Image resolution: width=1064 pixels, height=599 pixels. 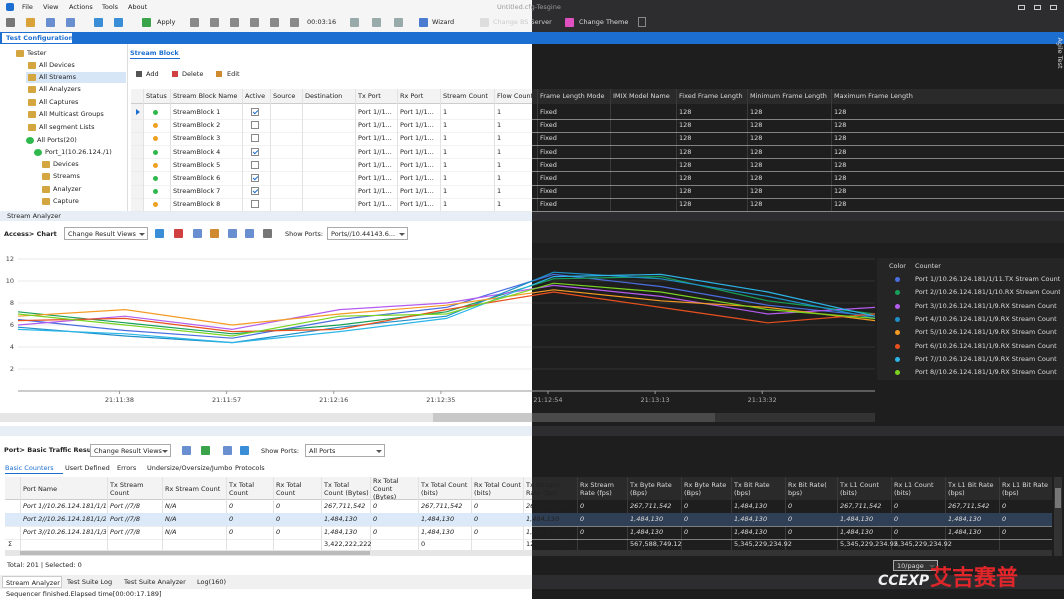 I want to click on results-tab: Undersize/Oversize/Jumbo, so click(x=190, y=468).